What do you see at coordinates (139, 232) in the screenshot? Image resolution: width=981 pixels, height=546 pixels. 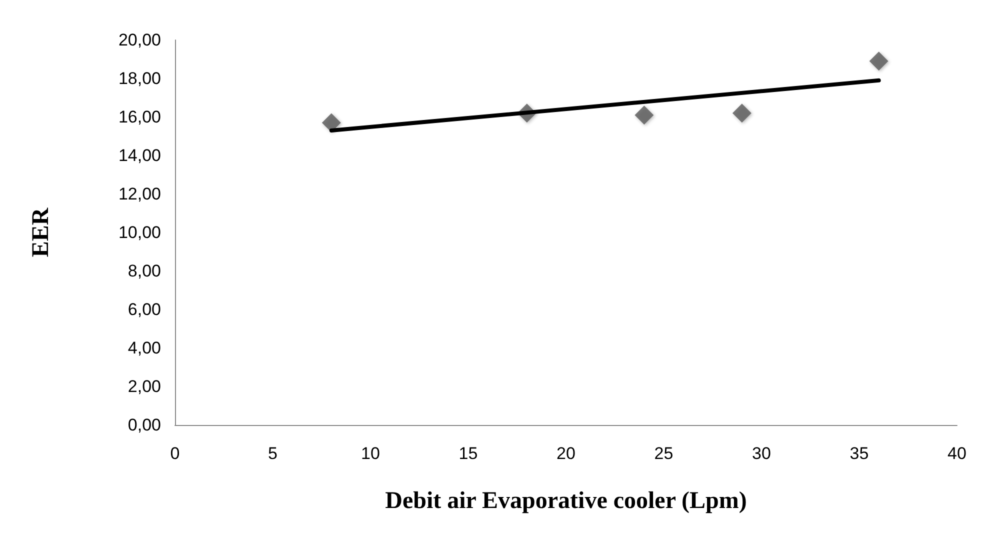 I see `y-tick-label: 10,00` at bounding box center [139, 232].